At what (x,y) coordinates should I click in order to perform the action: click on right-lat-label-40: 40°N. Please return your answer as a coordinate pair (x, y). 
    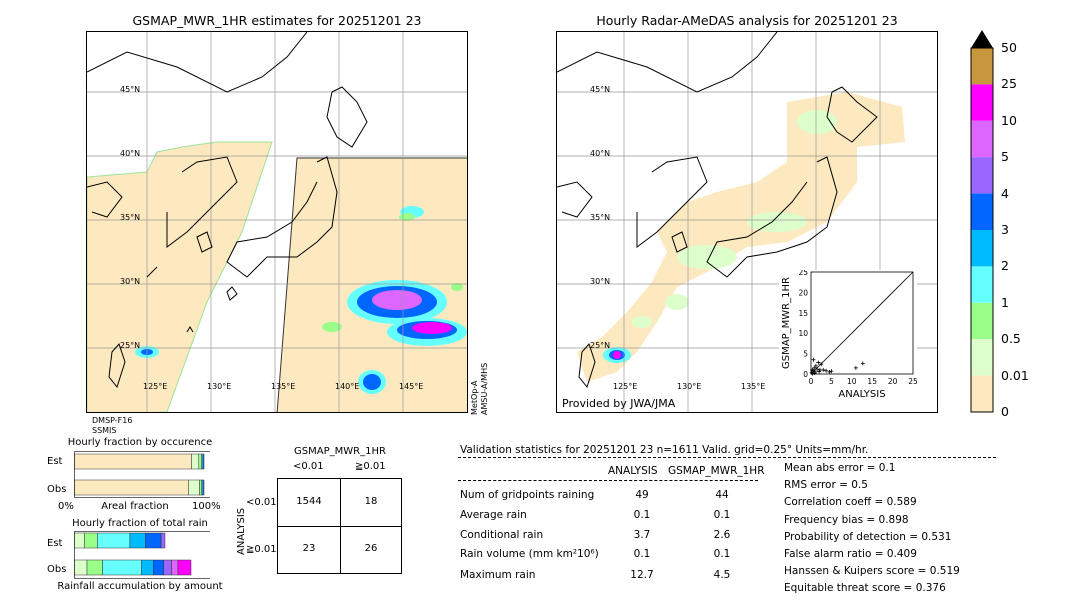
    Looking at the image, I should click on (600, 153).